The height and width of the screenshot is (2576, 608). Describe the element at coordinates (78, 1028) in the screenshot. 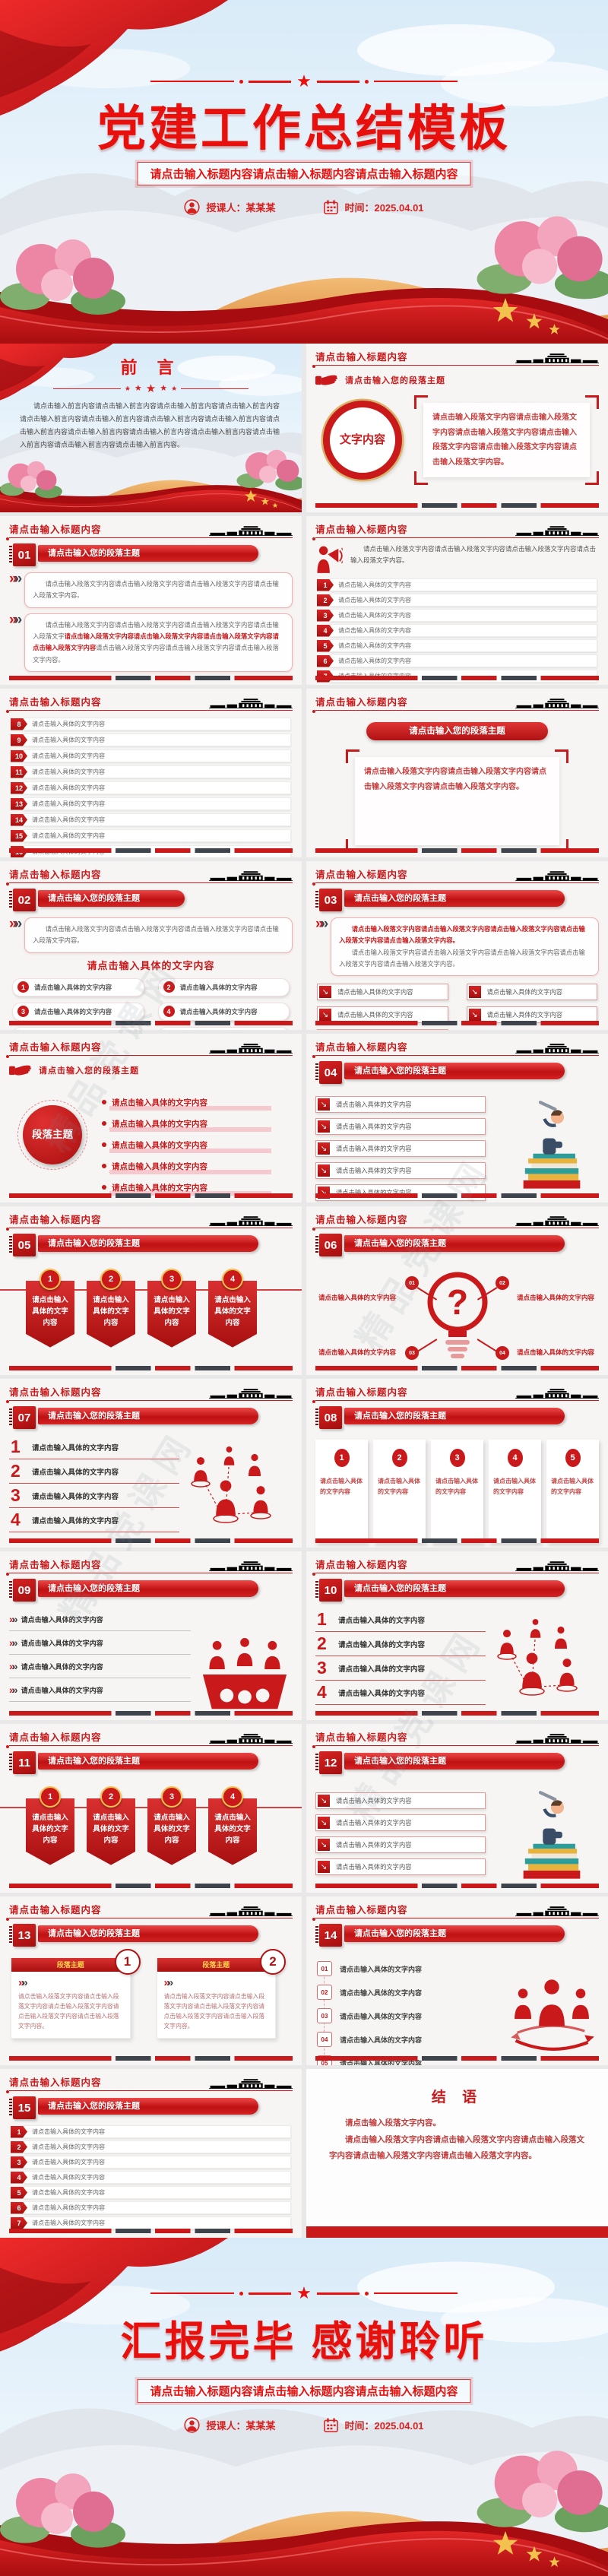

I see `numbered-pill-item: 5 请点击输入具体的文字内容` at that location.